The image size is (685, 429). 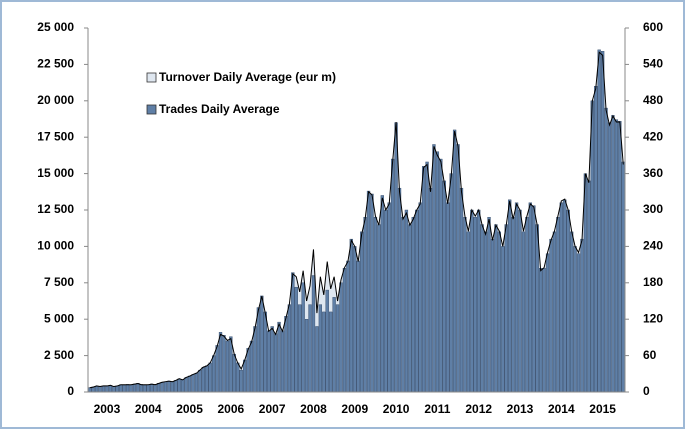 What do you see at coordinates (219, 109) in the screenshot?
I see `legend-label: Trades Daily Average` at bounding box center [219, 109].